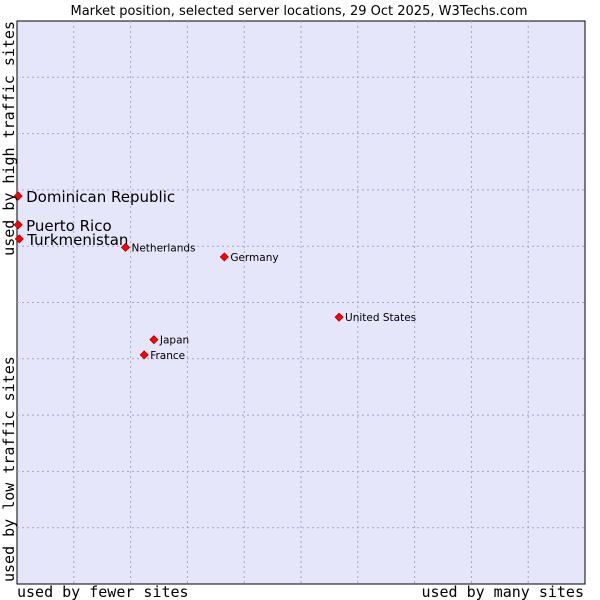 The width and height of the screenshot is (600, 600). I want to click on data-point-germany: Germany, so click(249, 258).